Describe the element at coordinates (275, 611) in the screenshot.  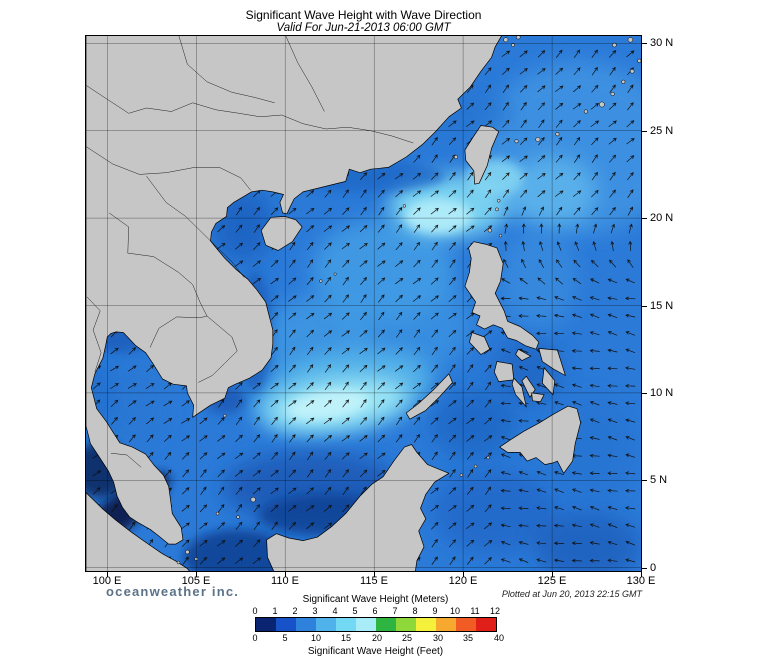
I see `meters-tick-label: 1` at that location.